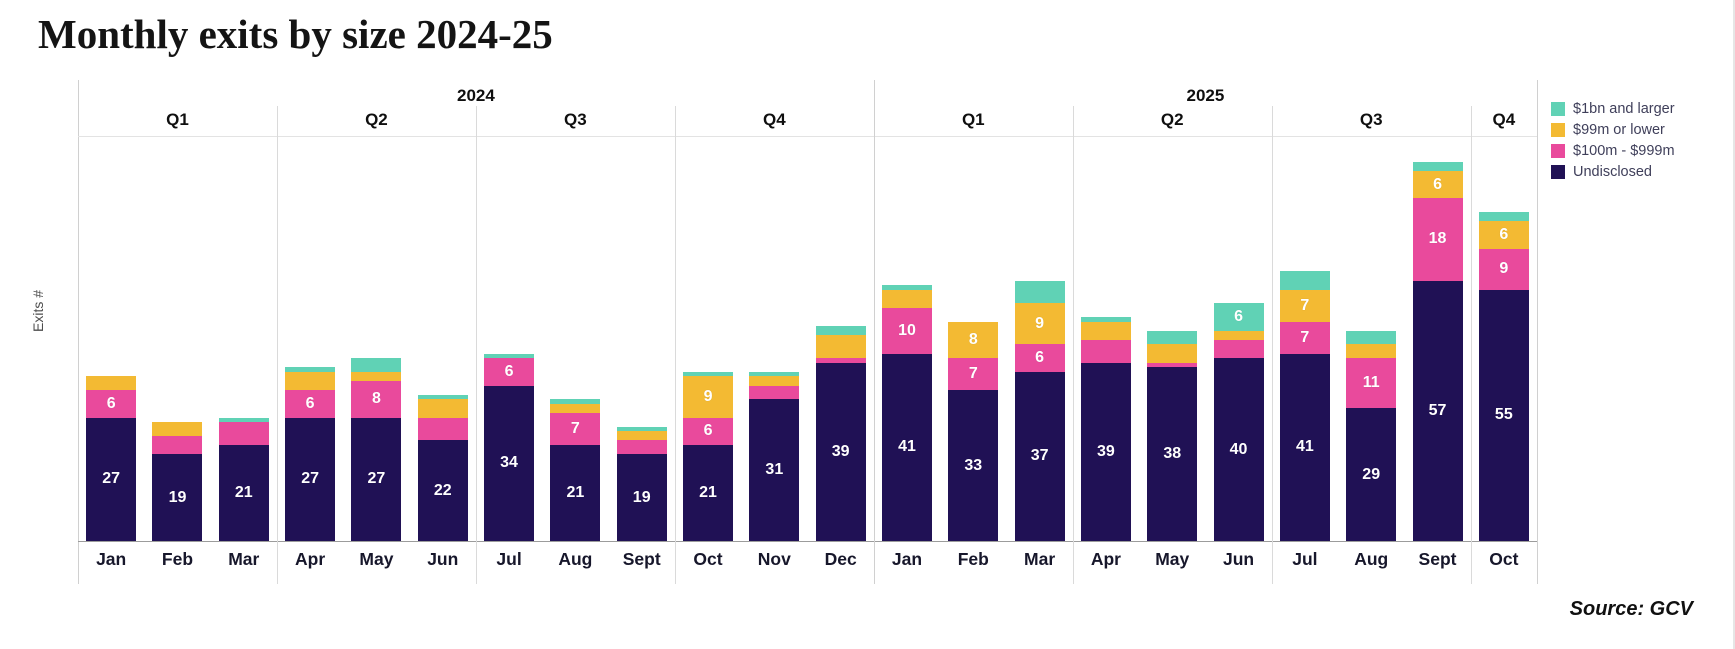 The width and height of the screenshot is (1735, 649). Describe the element at coordinates (1304, 337) in the screenshot. I see `segment-usd100m-999m-Jul-2025: 7` at that location.